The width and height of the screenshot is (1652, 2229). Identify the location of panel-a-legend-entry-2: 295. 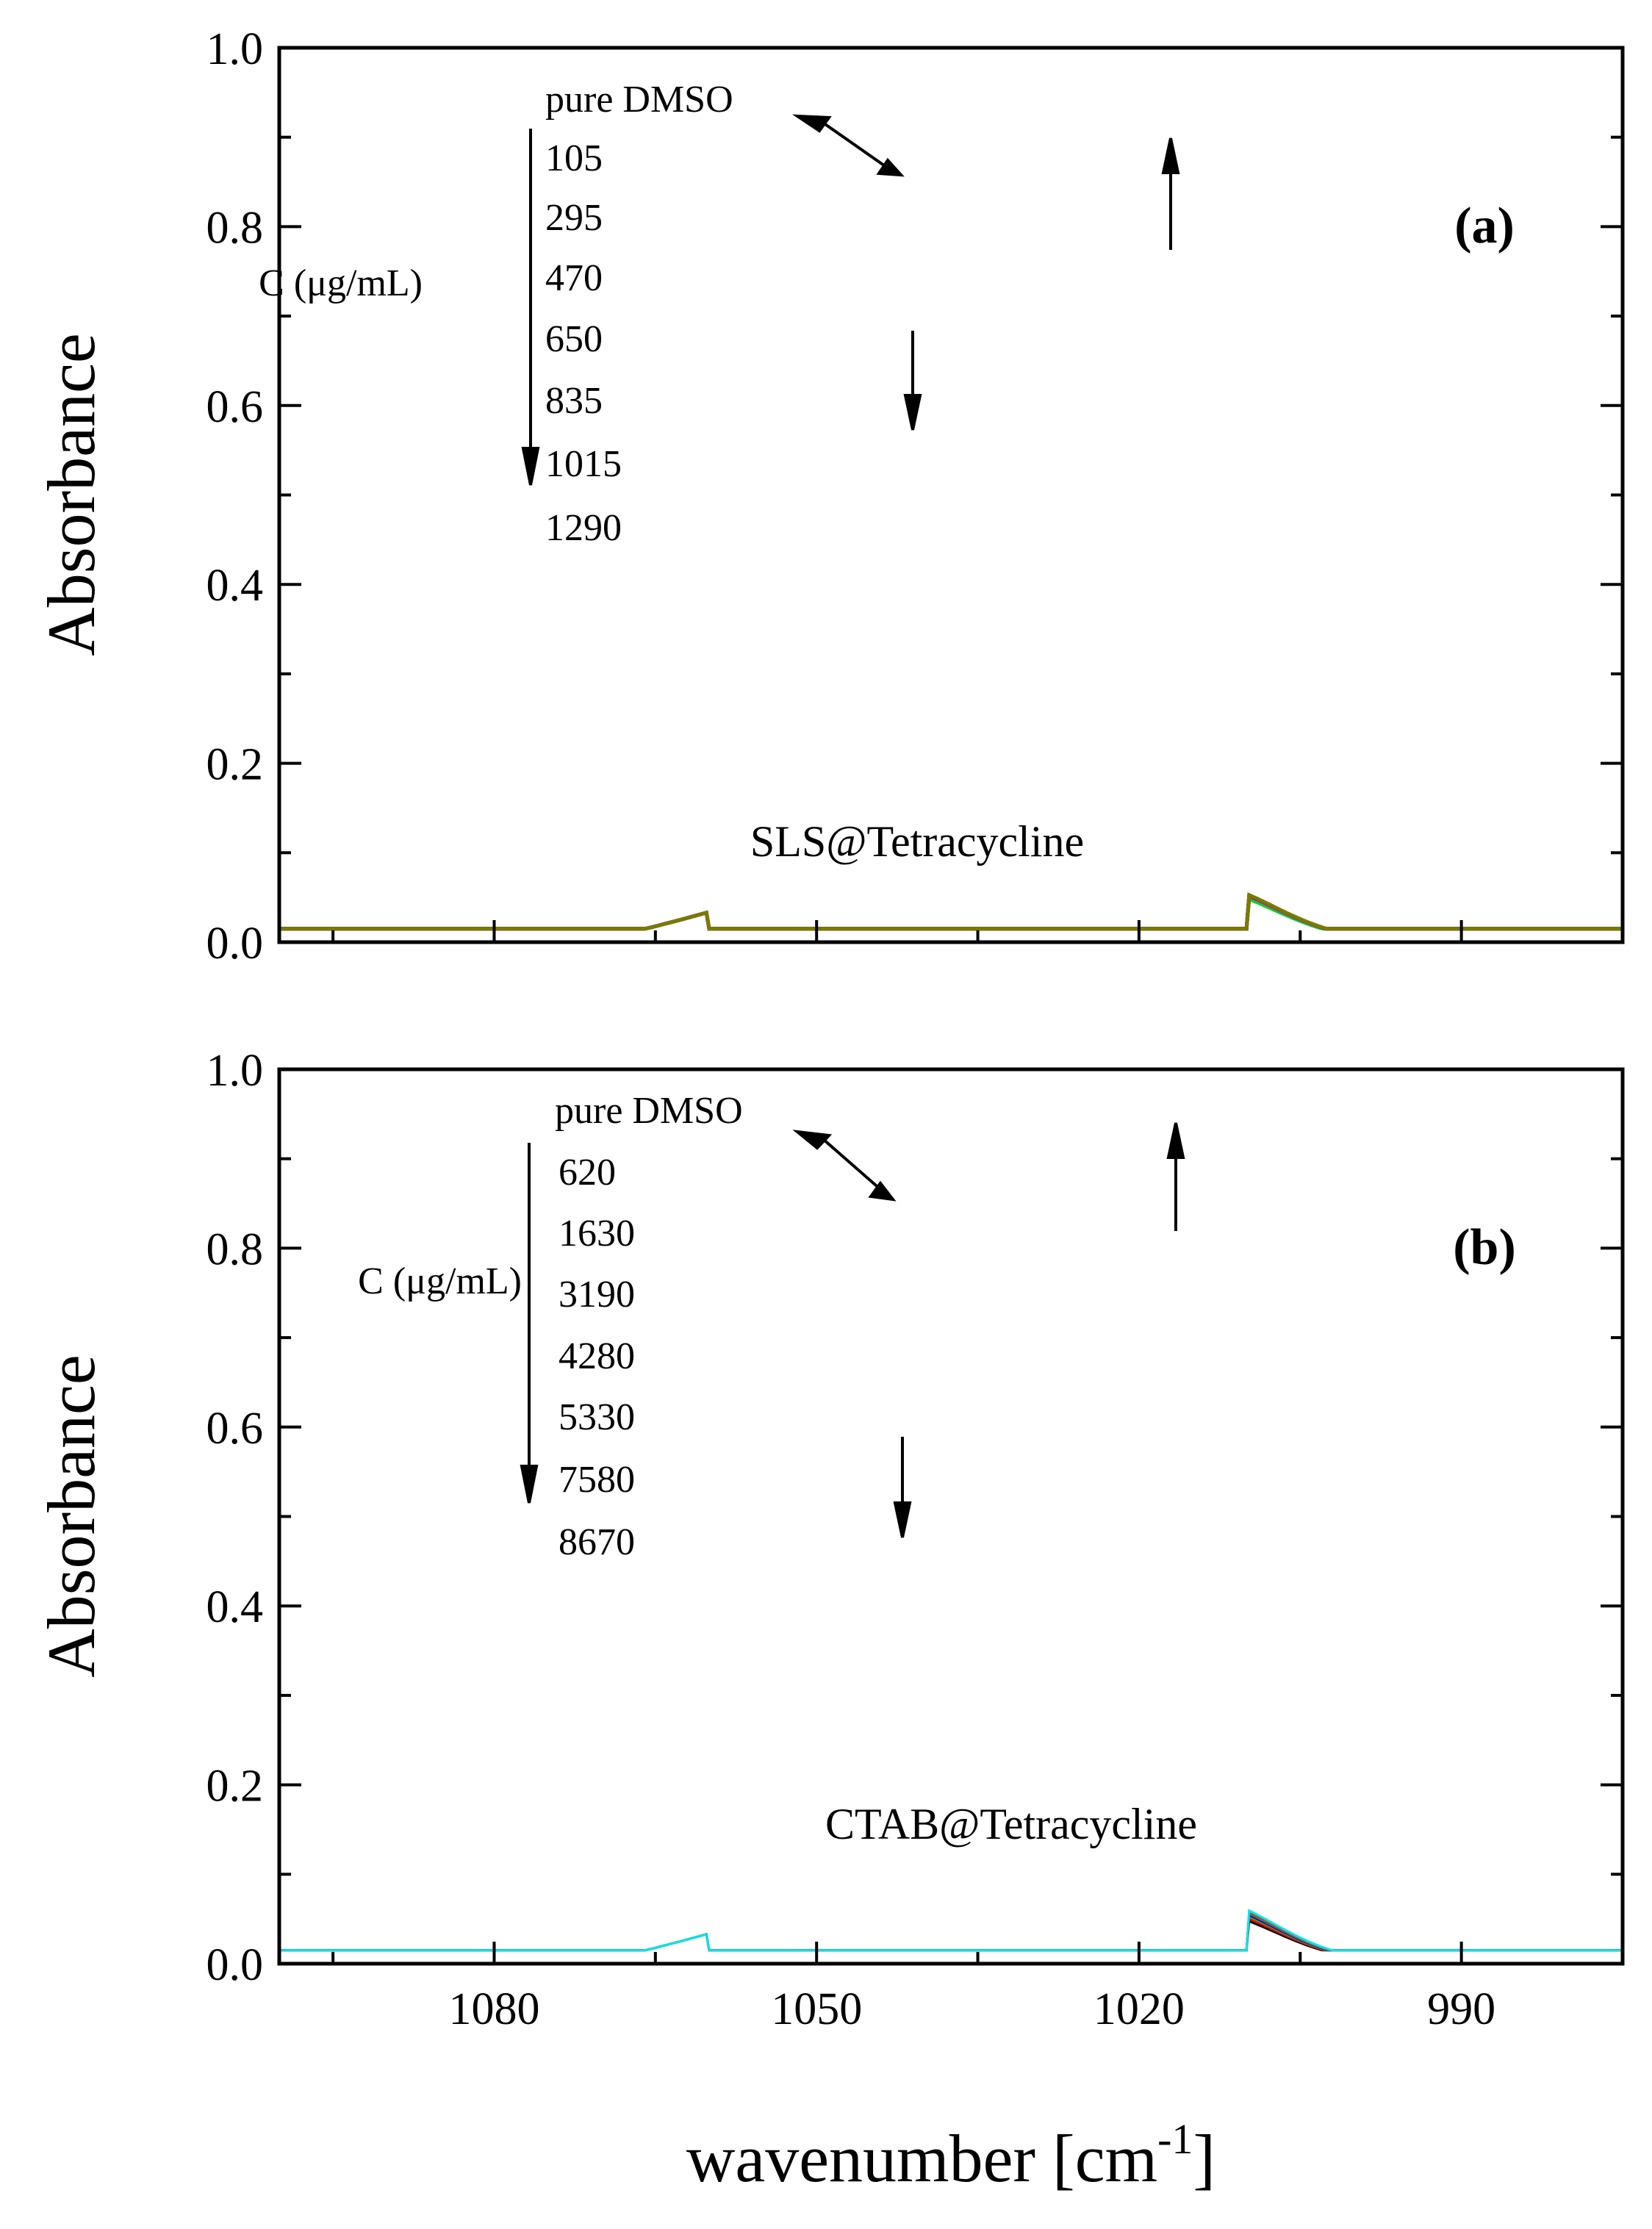
(574, 218).